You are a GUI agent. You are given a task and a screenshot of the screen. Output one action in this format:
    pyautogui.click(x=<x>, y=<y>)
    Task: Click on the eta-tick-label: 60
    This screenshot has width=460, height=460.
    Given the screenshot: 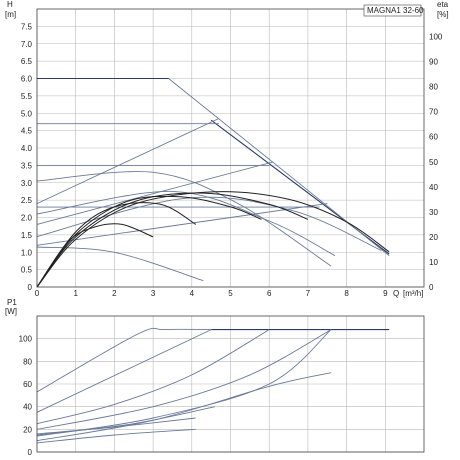 What is the action you would take?
    pyautogui.click(x=433, y=137)
    